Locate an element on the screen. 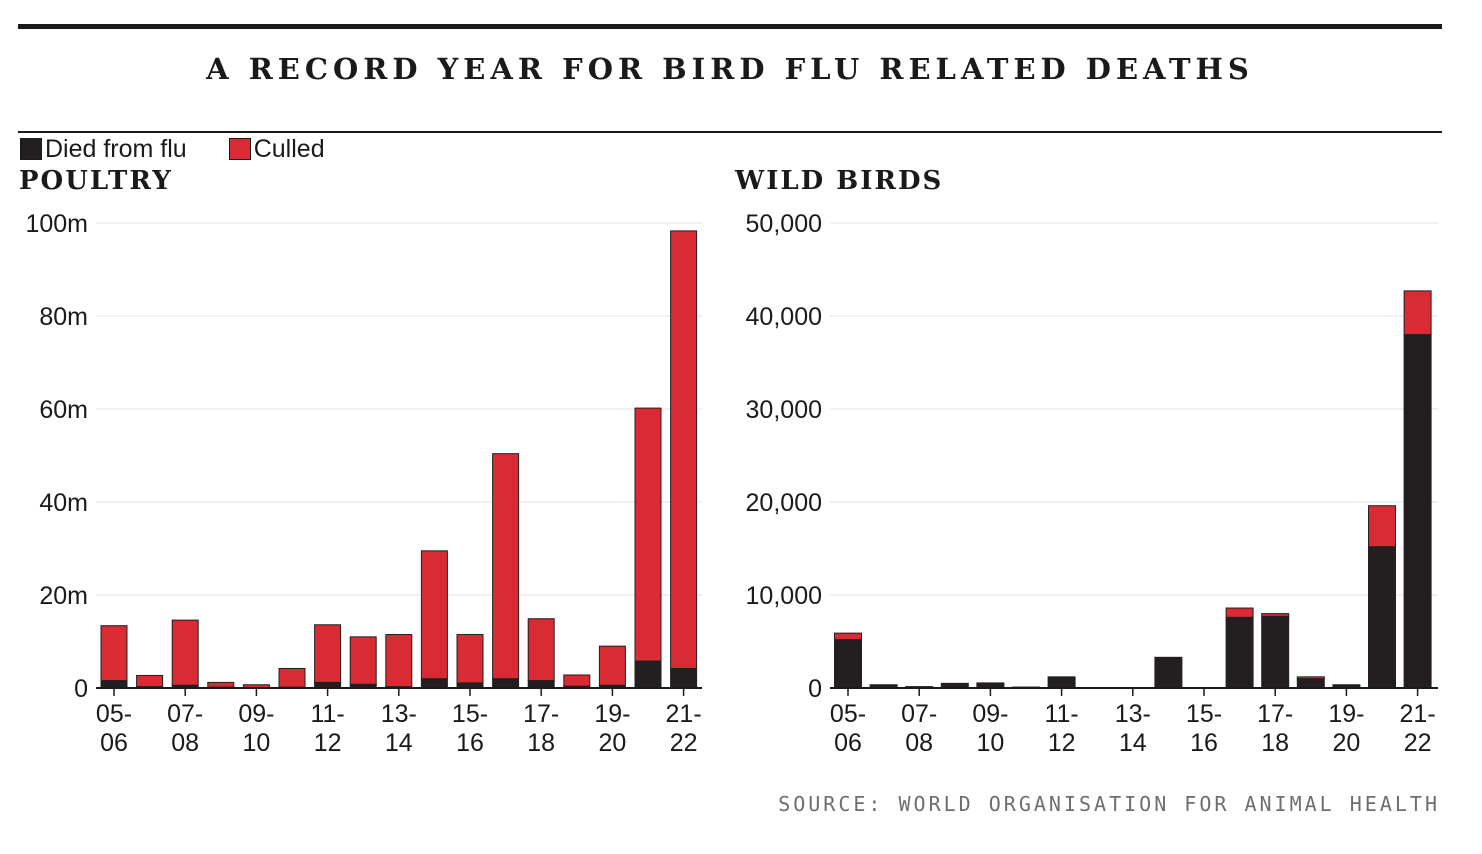 The image size is (1482, 854). wild-x-tick-label: 12 is located at coordinates (1062, 743).